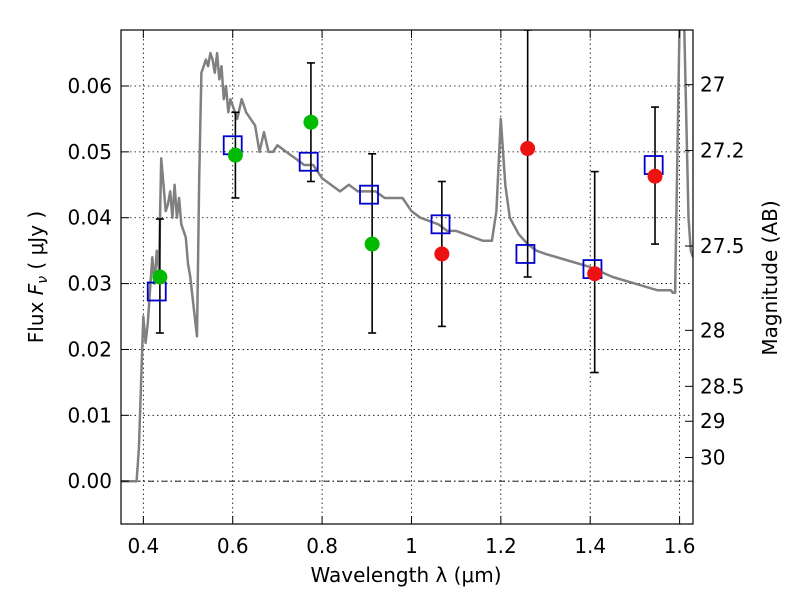 This screenshot has height=600, width=800. Describe the element at coordinates (722, 386) in the screenshot. I see `magnitude-tick-label: 28.5` at that location.